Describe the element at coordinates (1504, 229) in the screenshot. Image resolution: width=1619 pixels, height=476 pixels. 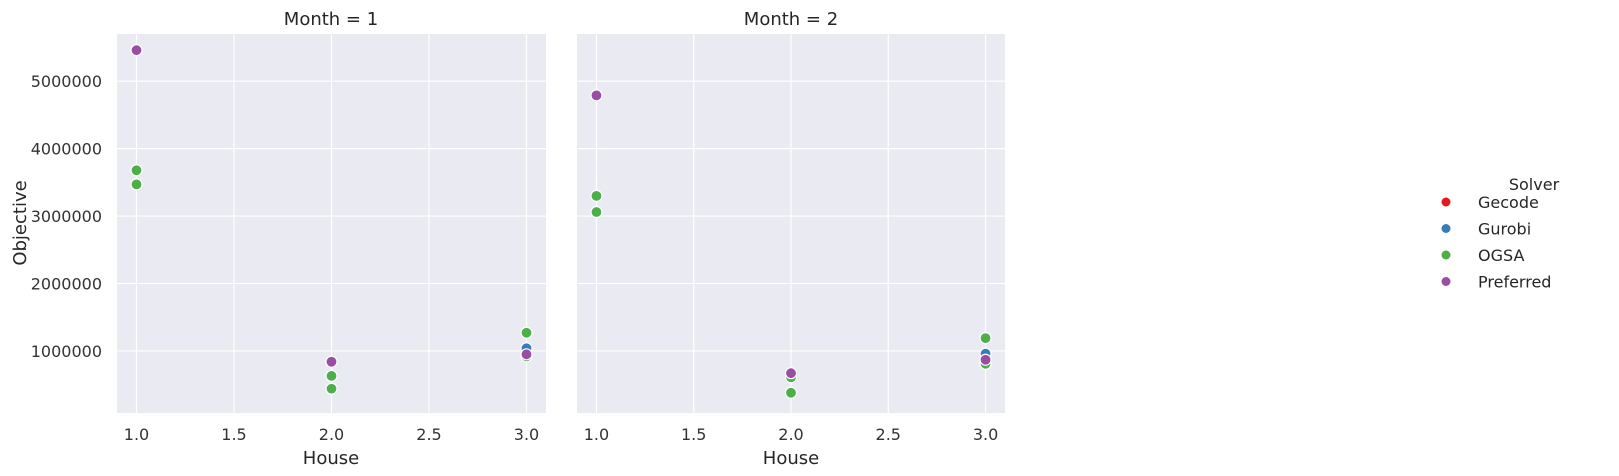
I see `legend-label-gurobi: Gurobi` at that location.